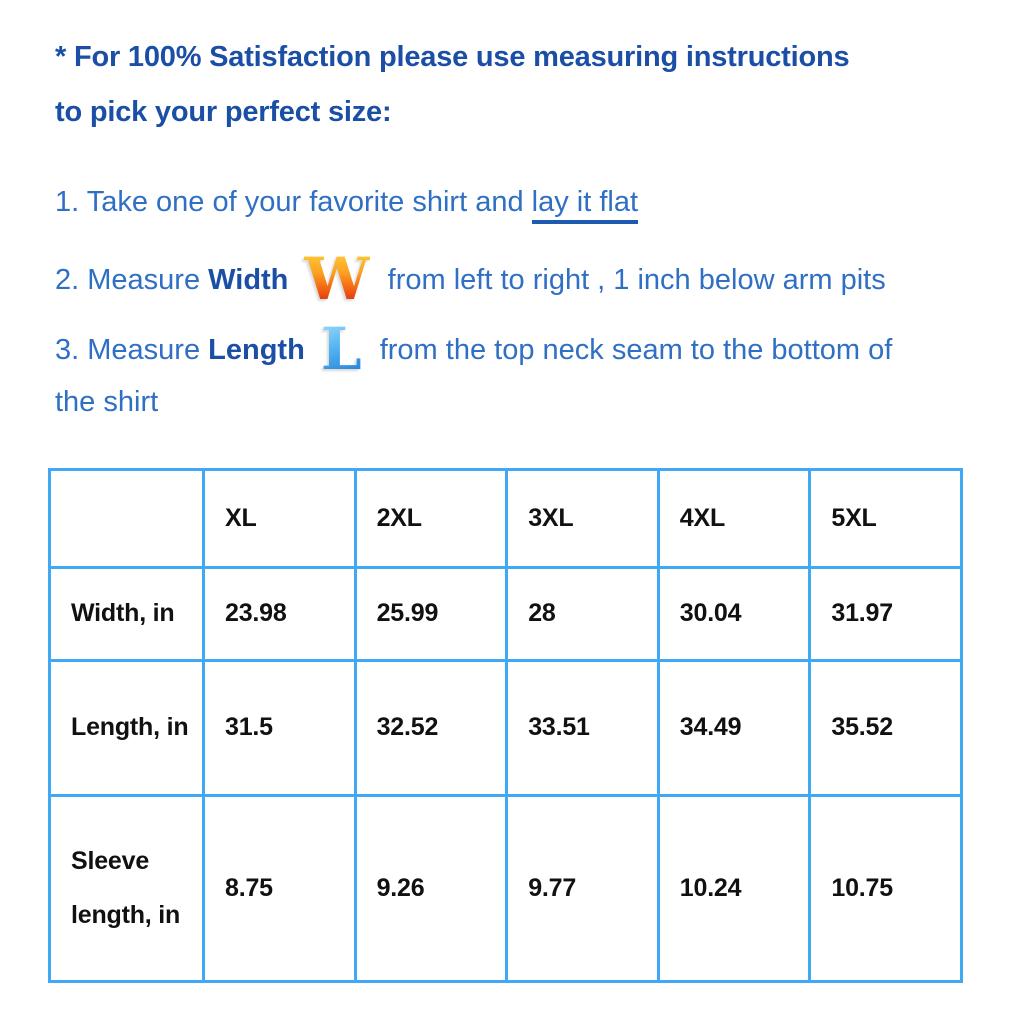 The width and height of the screenshot is (1024, 1024). Describe the element at coordinates (582, 518) in the screenshot. I see `size-column-3xl: 3XL` at that location.